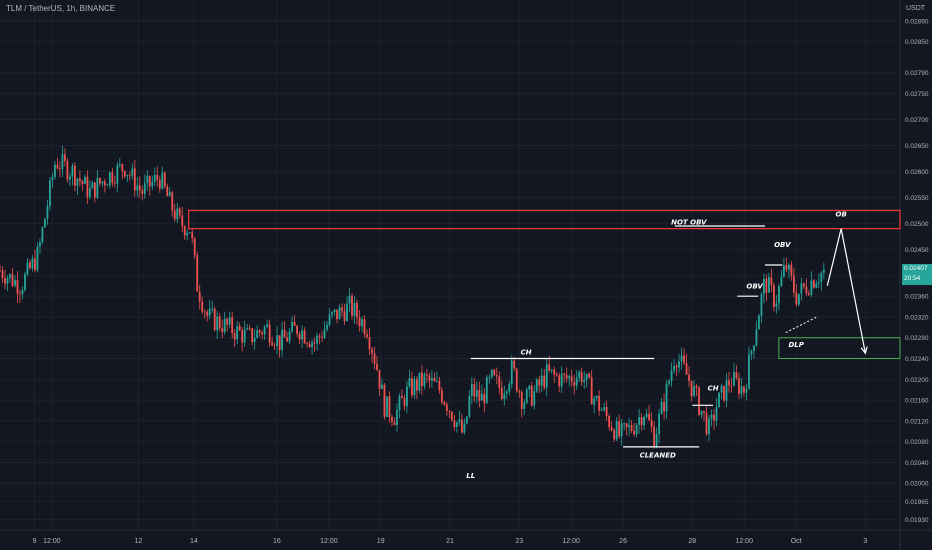 The width and height of the screenshot is (932, 550). Describe the element at coordinates (917, 520) in the screenshot. I see `y-tick-label: 0.01930` at that location.